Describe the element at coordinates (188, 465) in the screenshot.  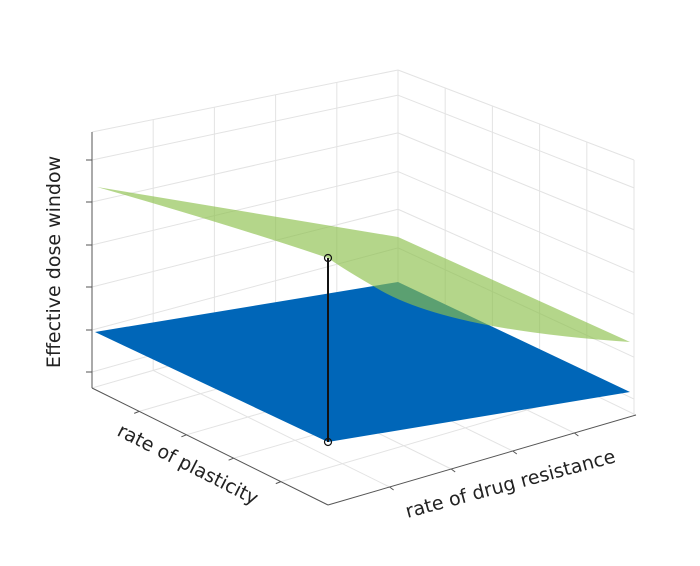
I see `x-axis-label: rate of plasticity` at that location.